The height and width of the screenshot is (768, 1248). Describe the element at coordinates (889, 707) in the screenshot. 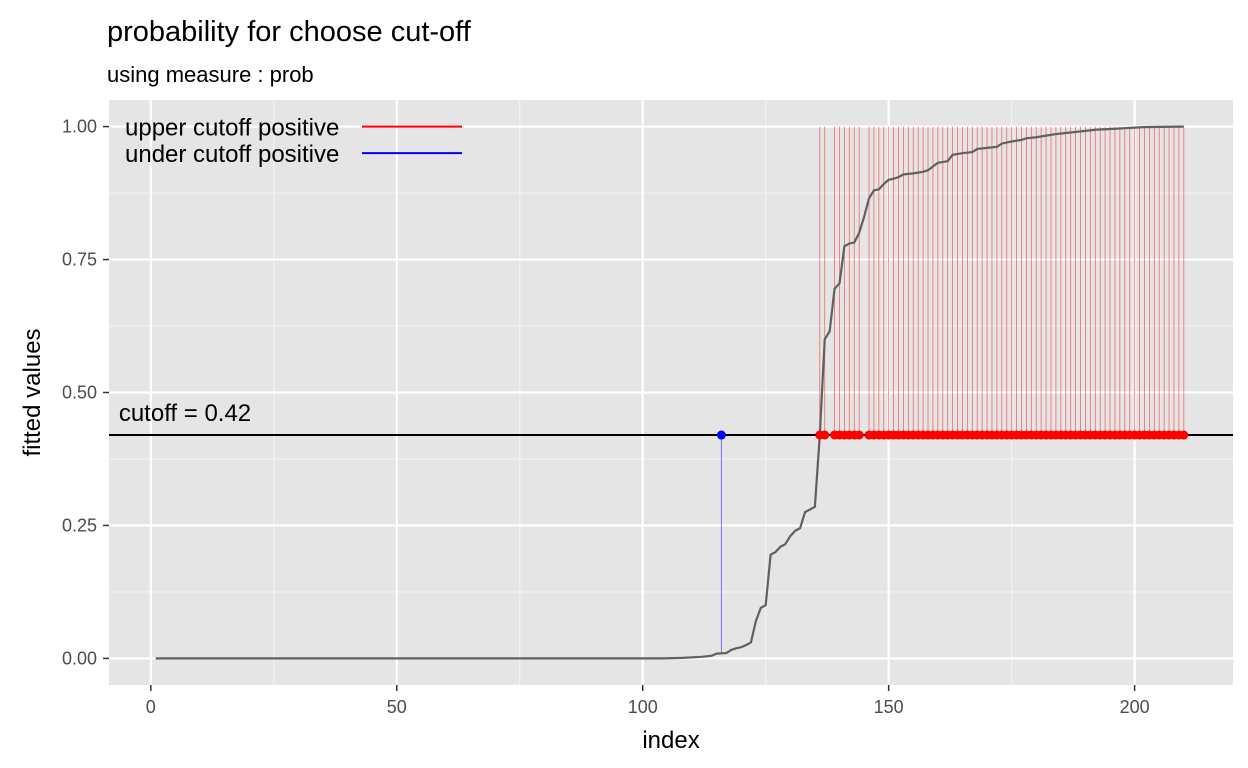

I see `x-tick-label: 150` at that location.